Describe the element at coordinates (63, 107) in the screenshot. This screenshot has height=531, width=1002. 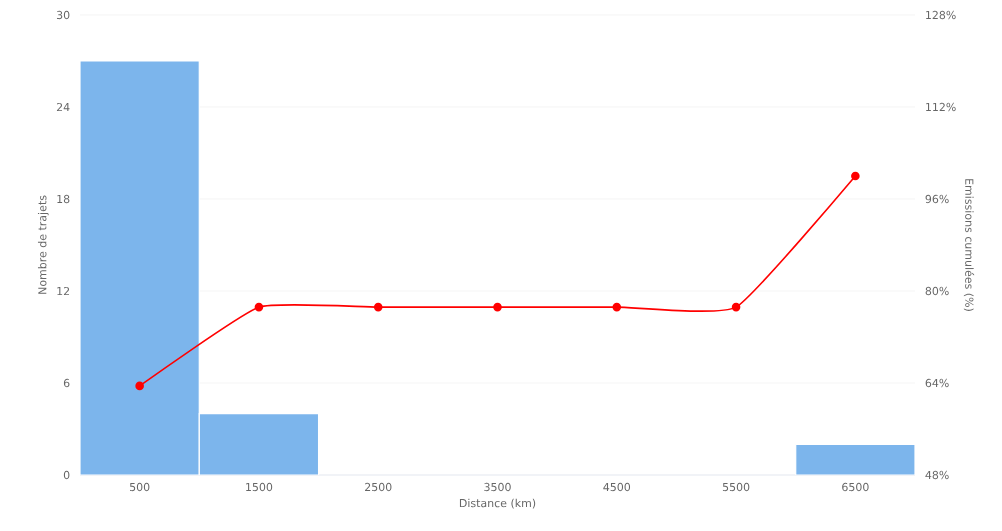
I see `y-tick-label: 24` at that location.